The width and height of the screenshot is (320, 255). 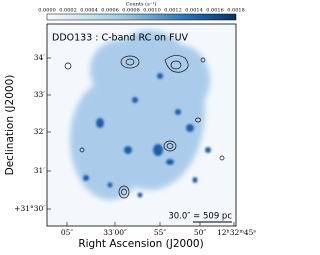 What do you see at coordinates (67, 232) in the screenshot?
I see `x-tick-label: 05″` at bounding box center [67, 232].